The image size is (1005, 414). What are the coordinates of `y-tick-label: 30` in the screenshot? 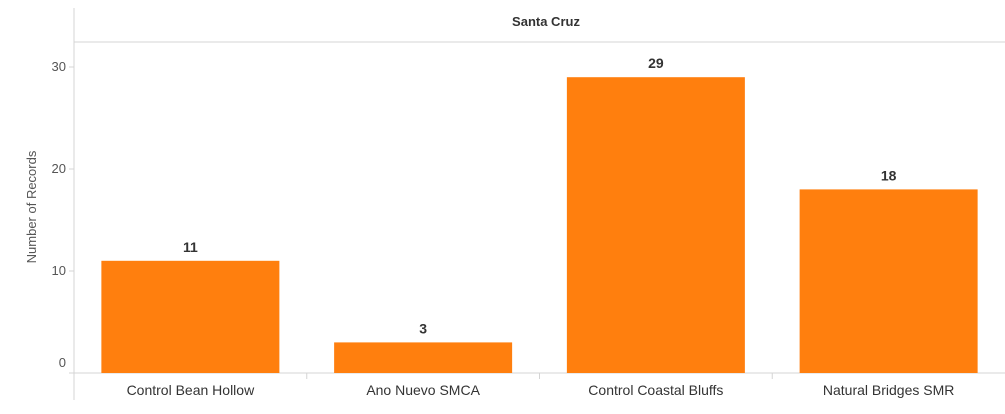 It's located at (59, 66).